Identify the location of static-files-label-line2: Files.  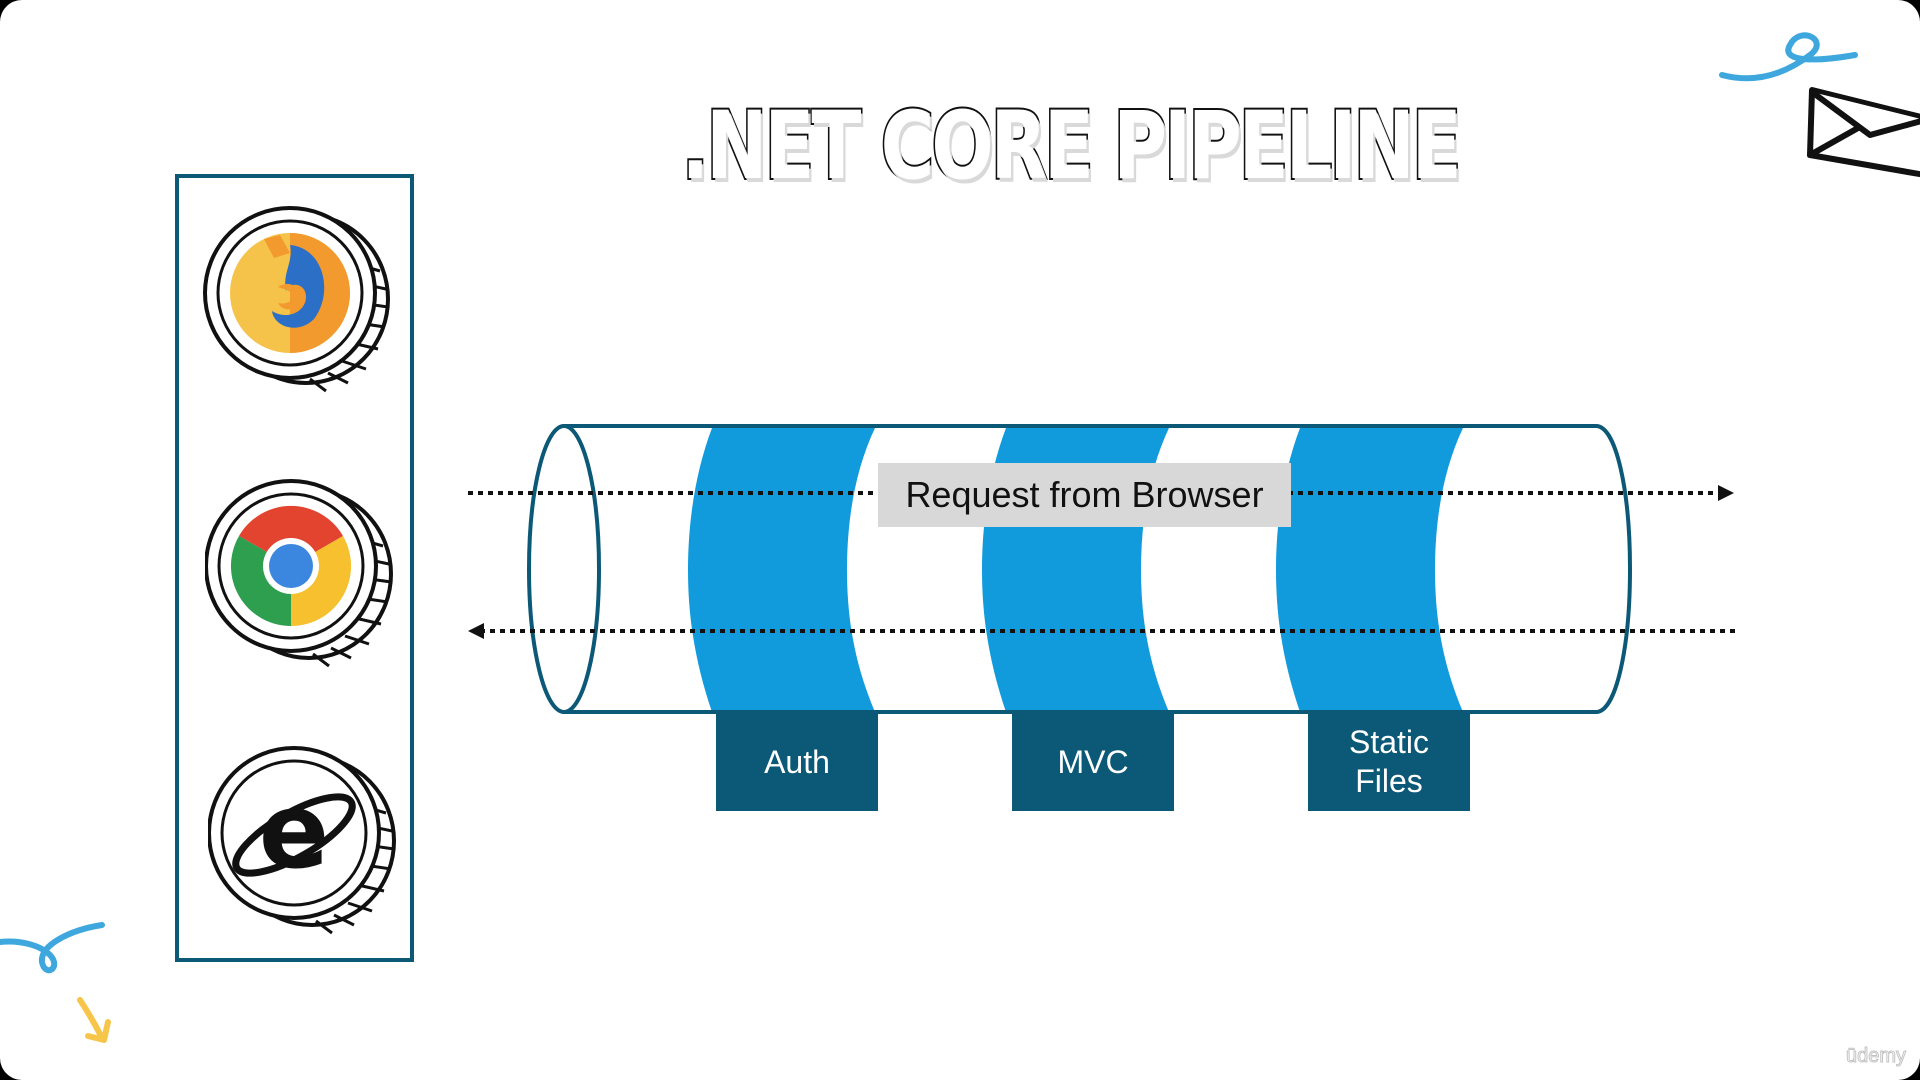
(1389, 781).